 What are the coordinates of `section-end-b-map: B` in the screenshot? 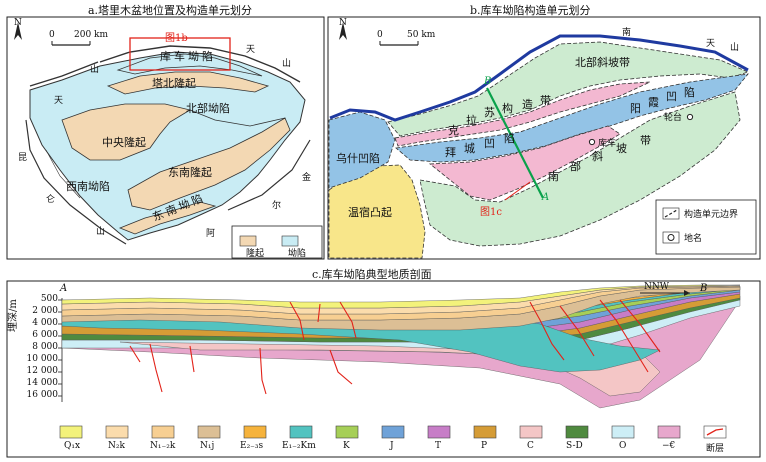 It's located at (488, 81).